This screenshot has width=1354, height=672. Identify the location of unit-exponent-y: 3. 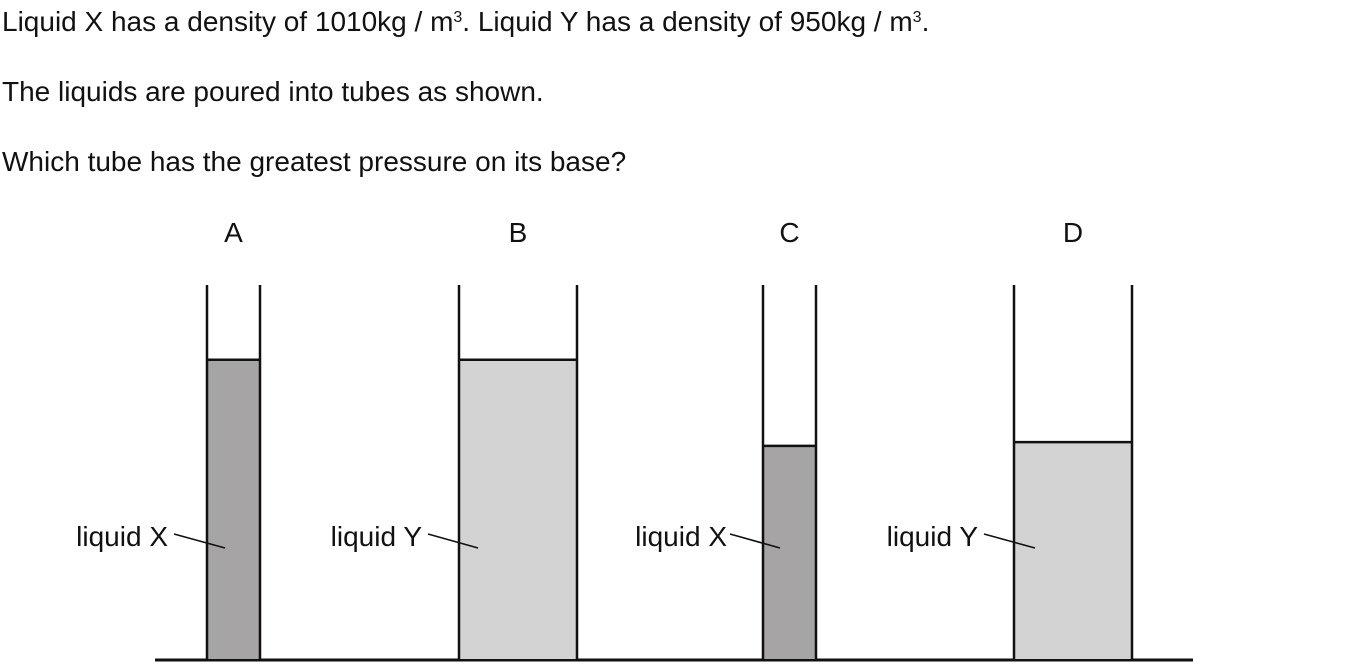
(917, 17).